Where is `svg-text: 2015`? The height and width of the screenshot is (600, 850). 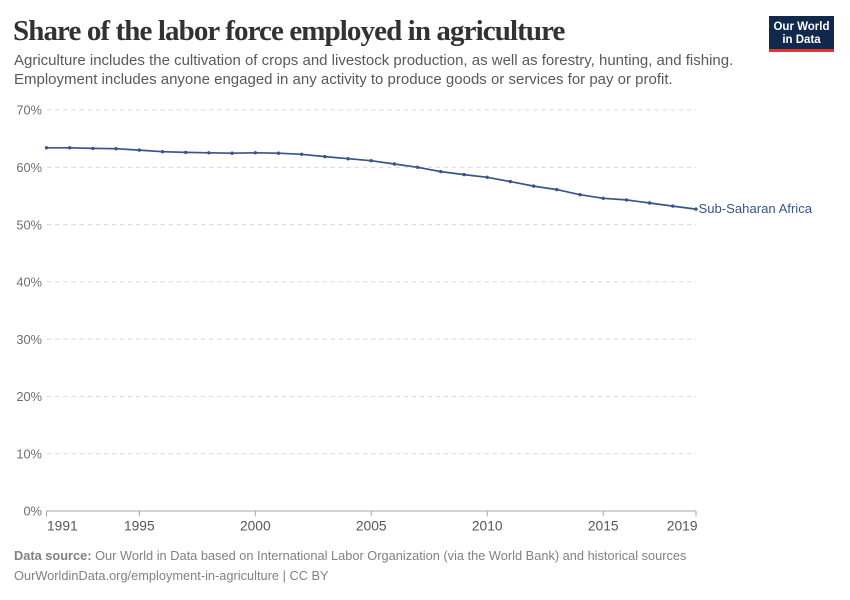 svg-text: 2015 is located at coordinates (603, 526).